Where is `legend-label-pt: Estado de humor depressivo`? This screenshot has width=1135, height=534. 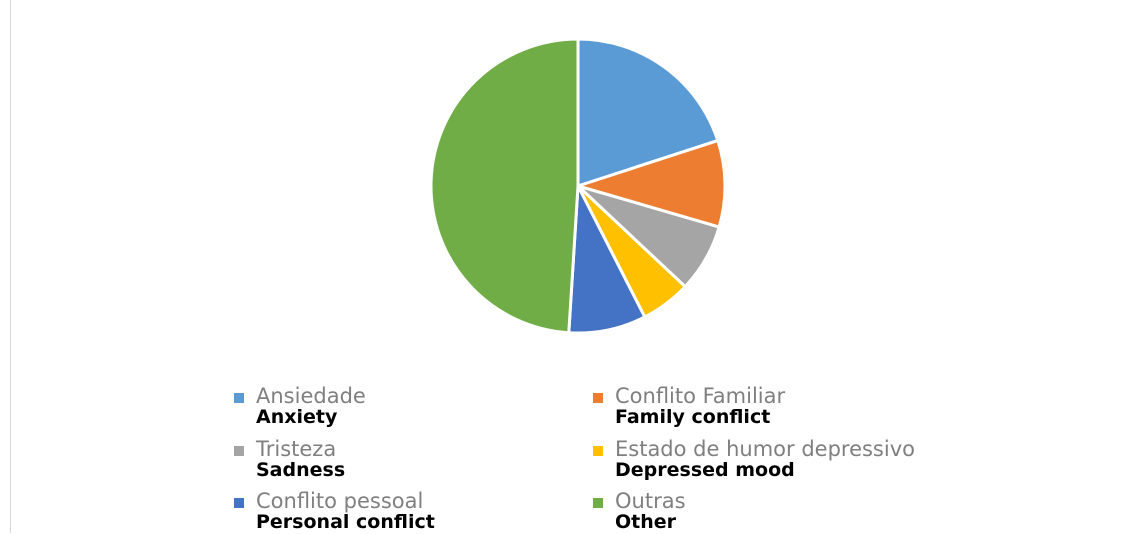 legend-label-pt: Estado de humor depressivo is located at coordinates (765, 449).